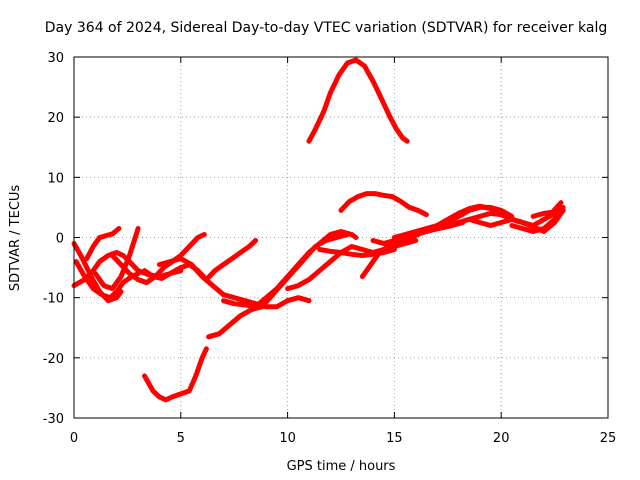 The height and width of the screenshot is (480, 640). Describe the element at coordinates (53, 419) in the screenshot. I see `y-tick-label: -30` at that location.